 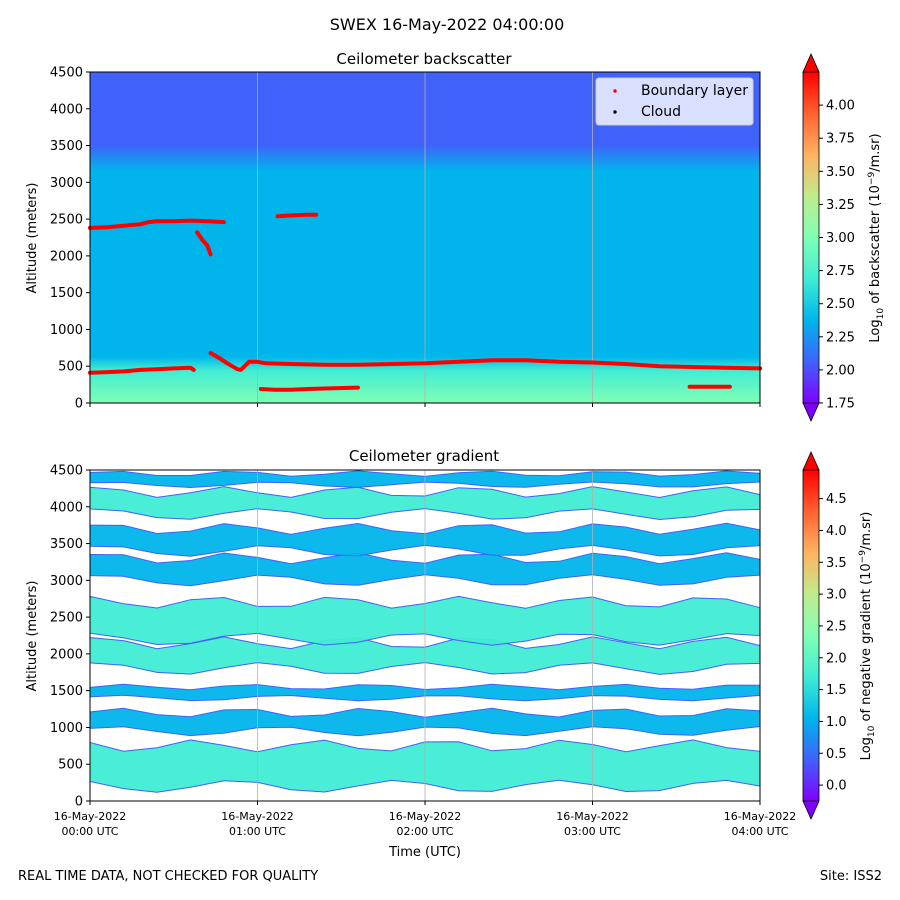 What do you see at coordinates (836, 658) in the screenshot?
I see `colorbar-tick-label: 2.0` at bounding box center [836, 658].